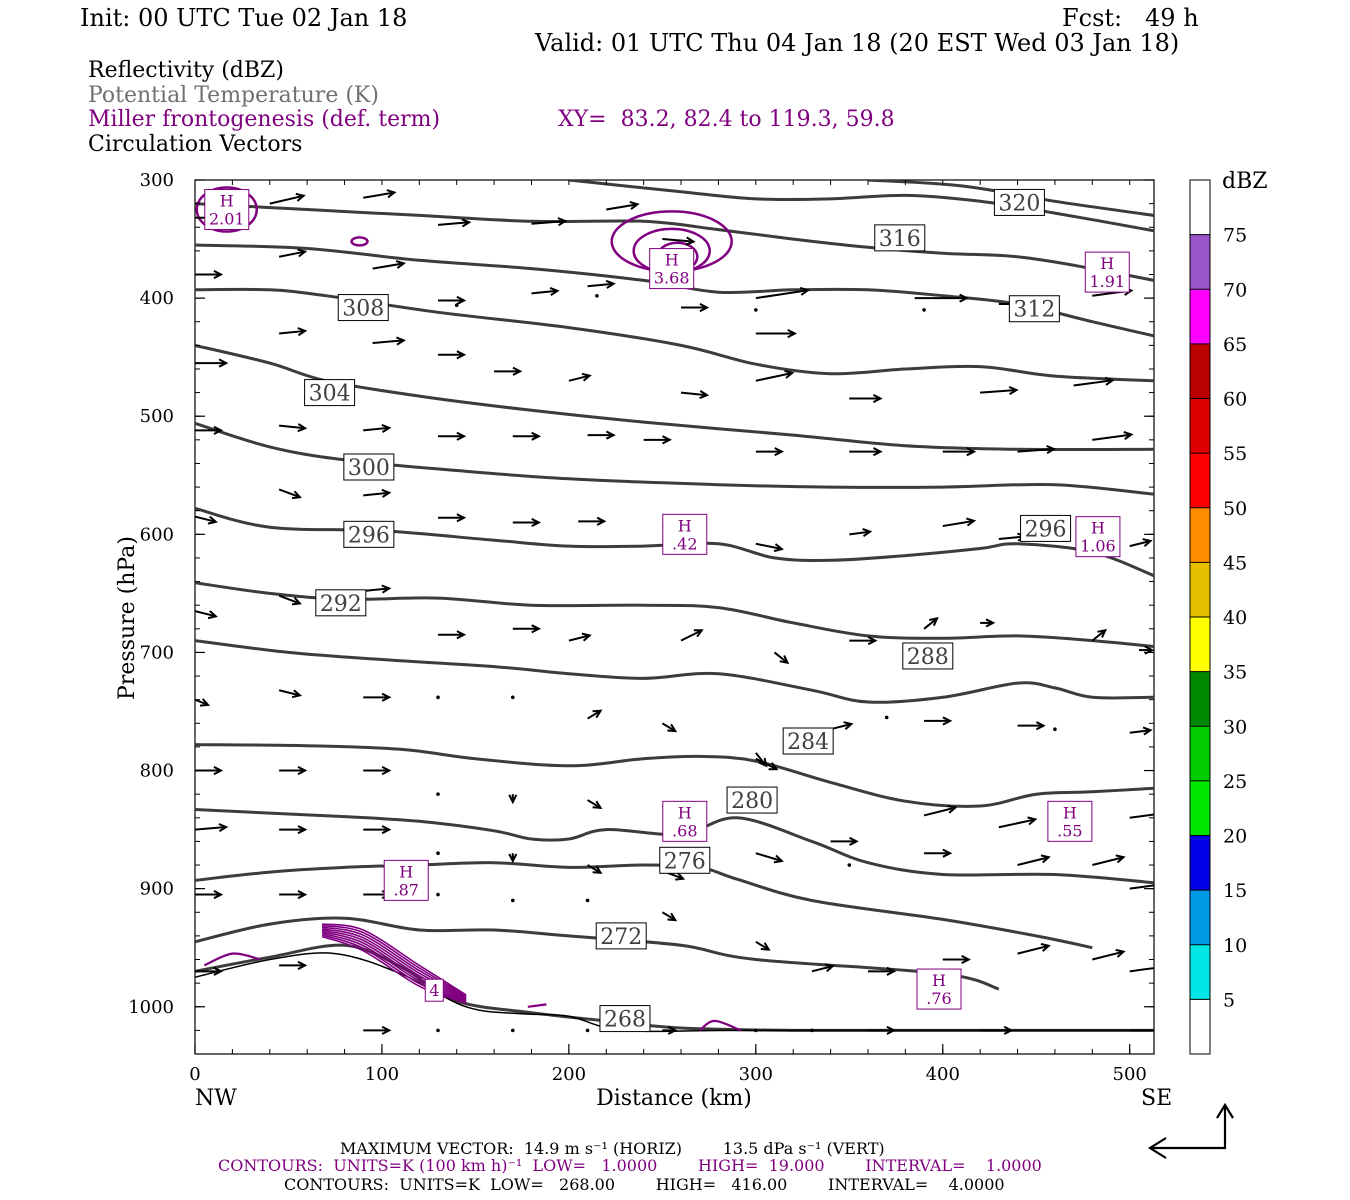 This screenshot has width=1350, height=1200. Describe the element at coordinates (369, 467) in the screenshot. I see `theta-label: 300` at that location.